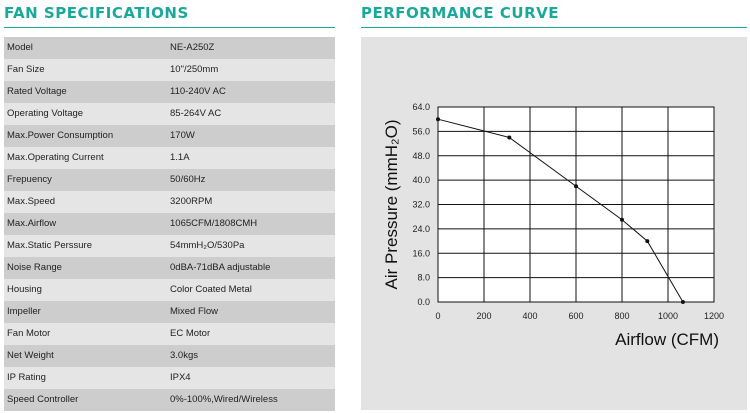 The width and height of the screenshot is (750, 413). Describe the element at coordinates (621, 316) in the screenshot. I see `x-tick-label: 800` at that location.